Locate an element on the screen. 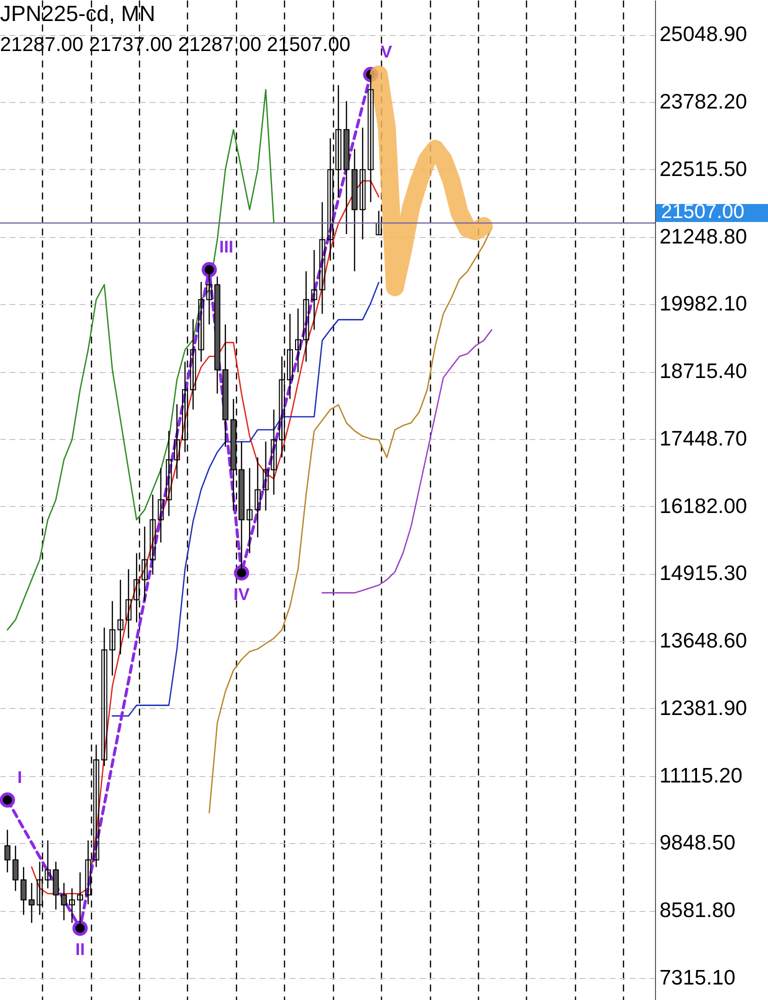 The image size is (768, 1000). y-tick-label: 18715.40 is located at coordinates (704, 372).